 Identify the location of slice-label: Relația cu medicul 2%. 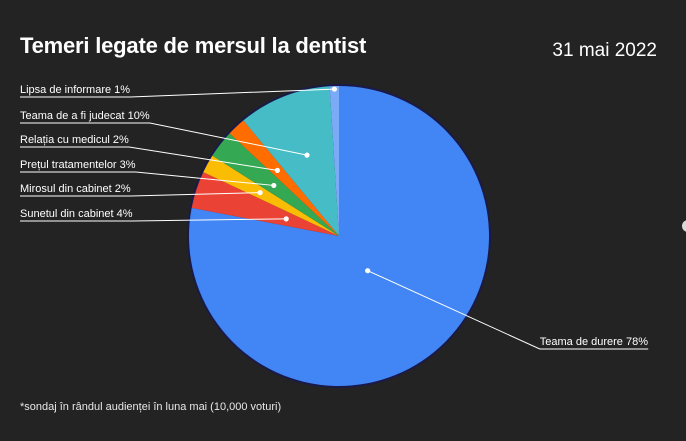
(74, 140).